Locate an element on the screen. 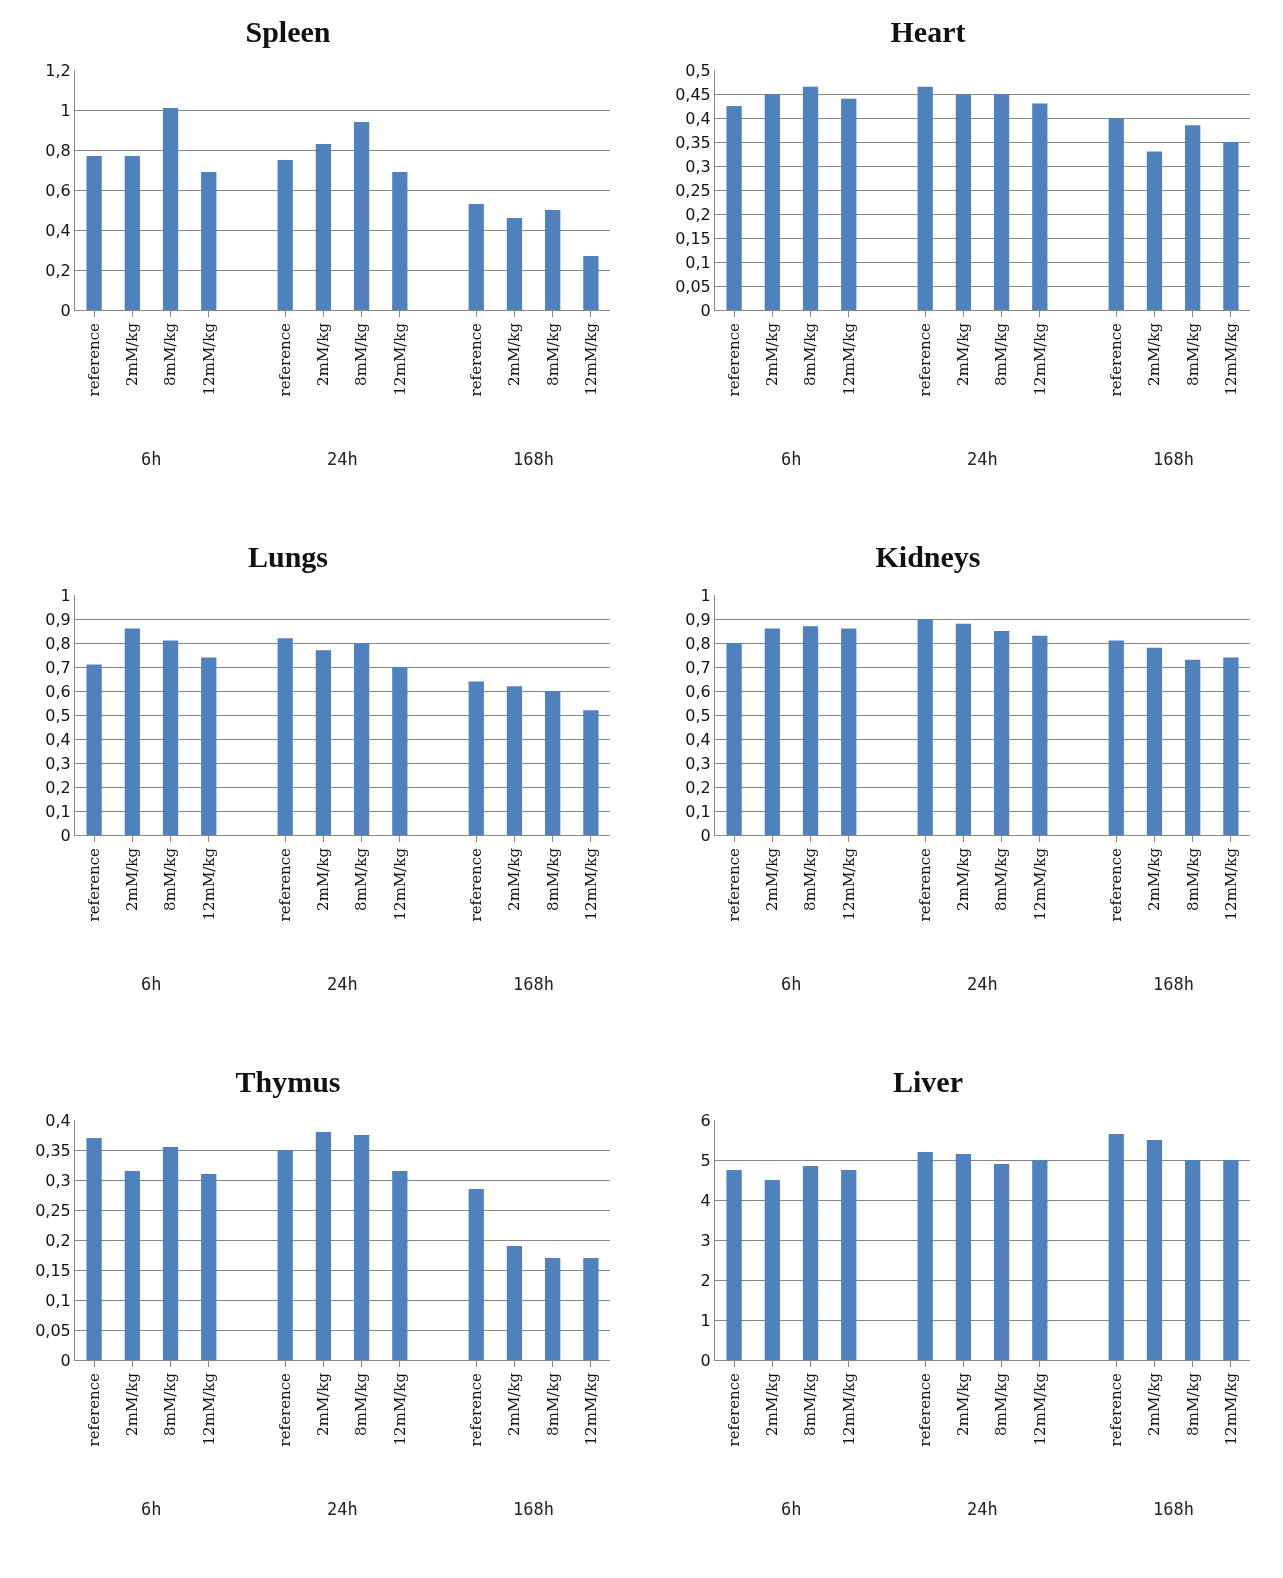 This screenshot has height=1578, width=1283. y-tick-label: 2 is located at coordinates (705, 1280).